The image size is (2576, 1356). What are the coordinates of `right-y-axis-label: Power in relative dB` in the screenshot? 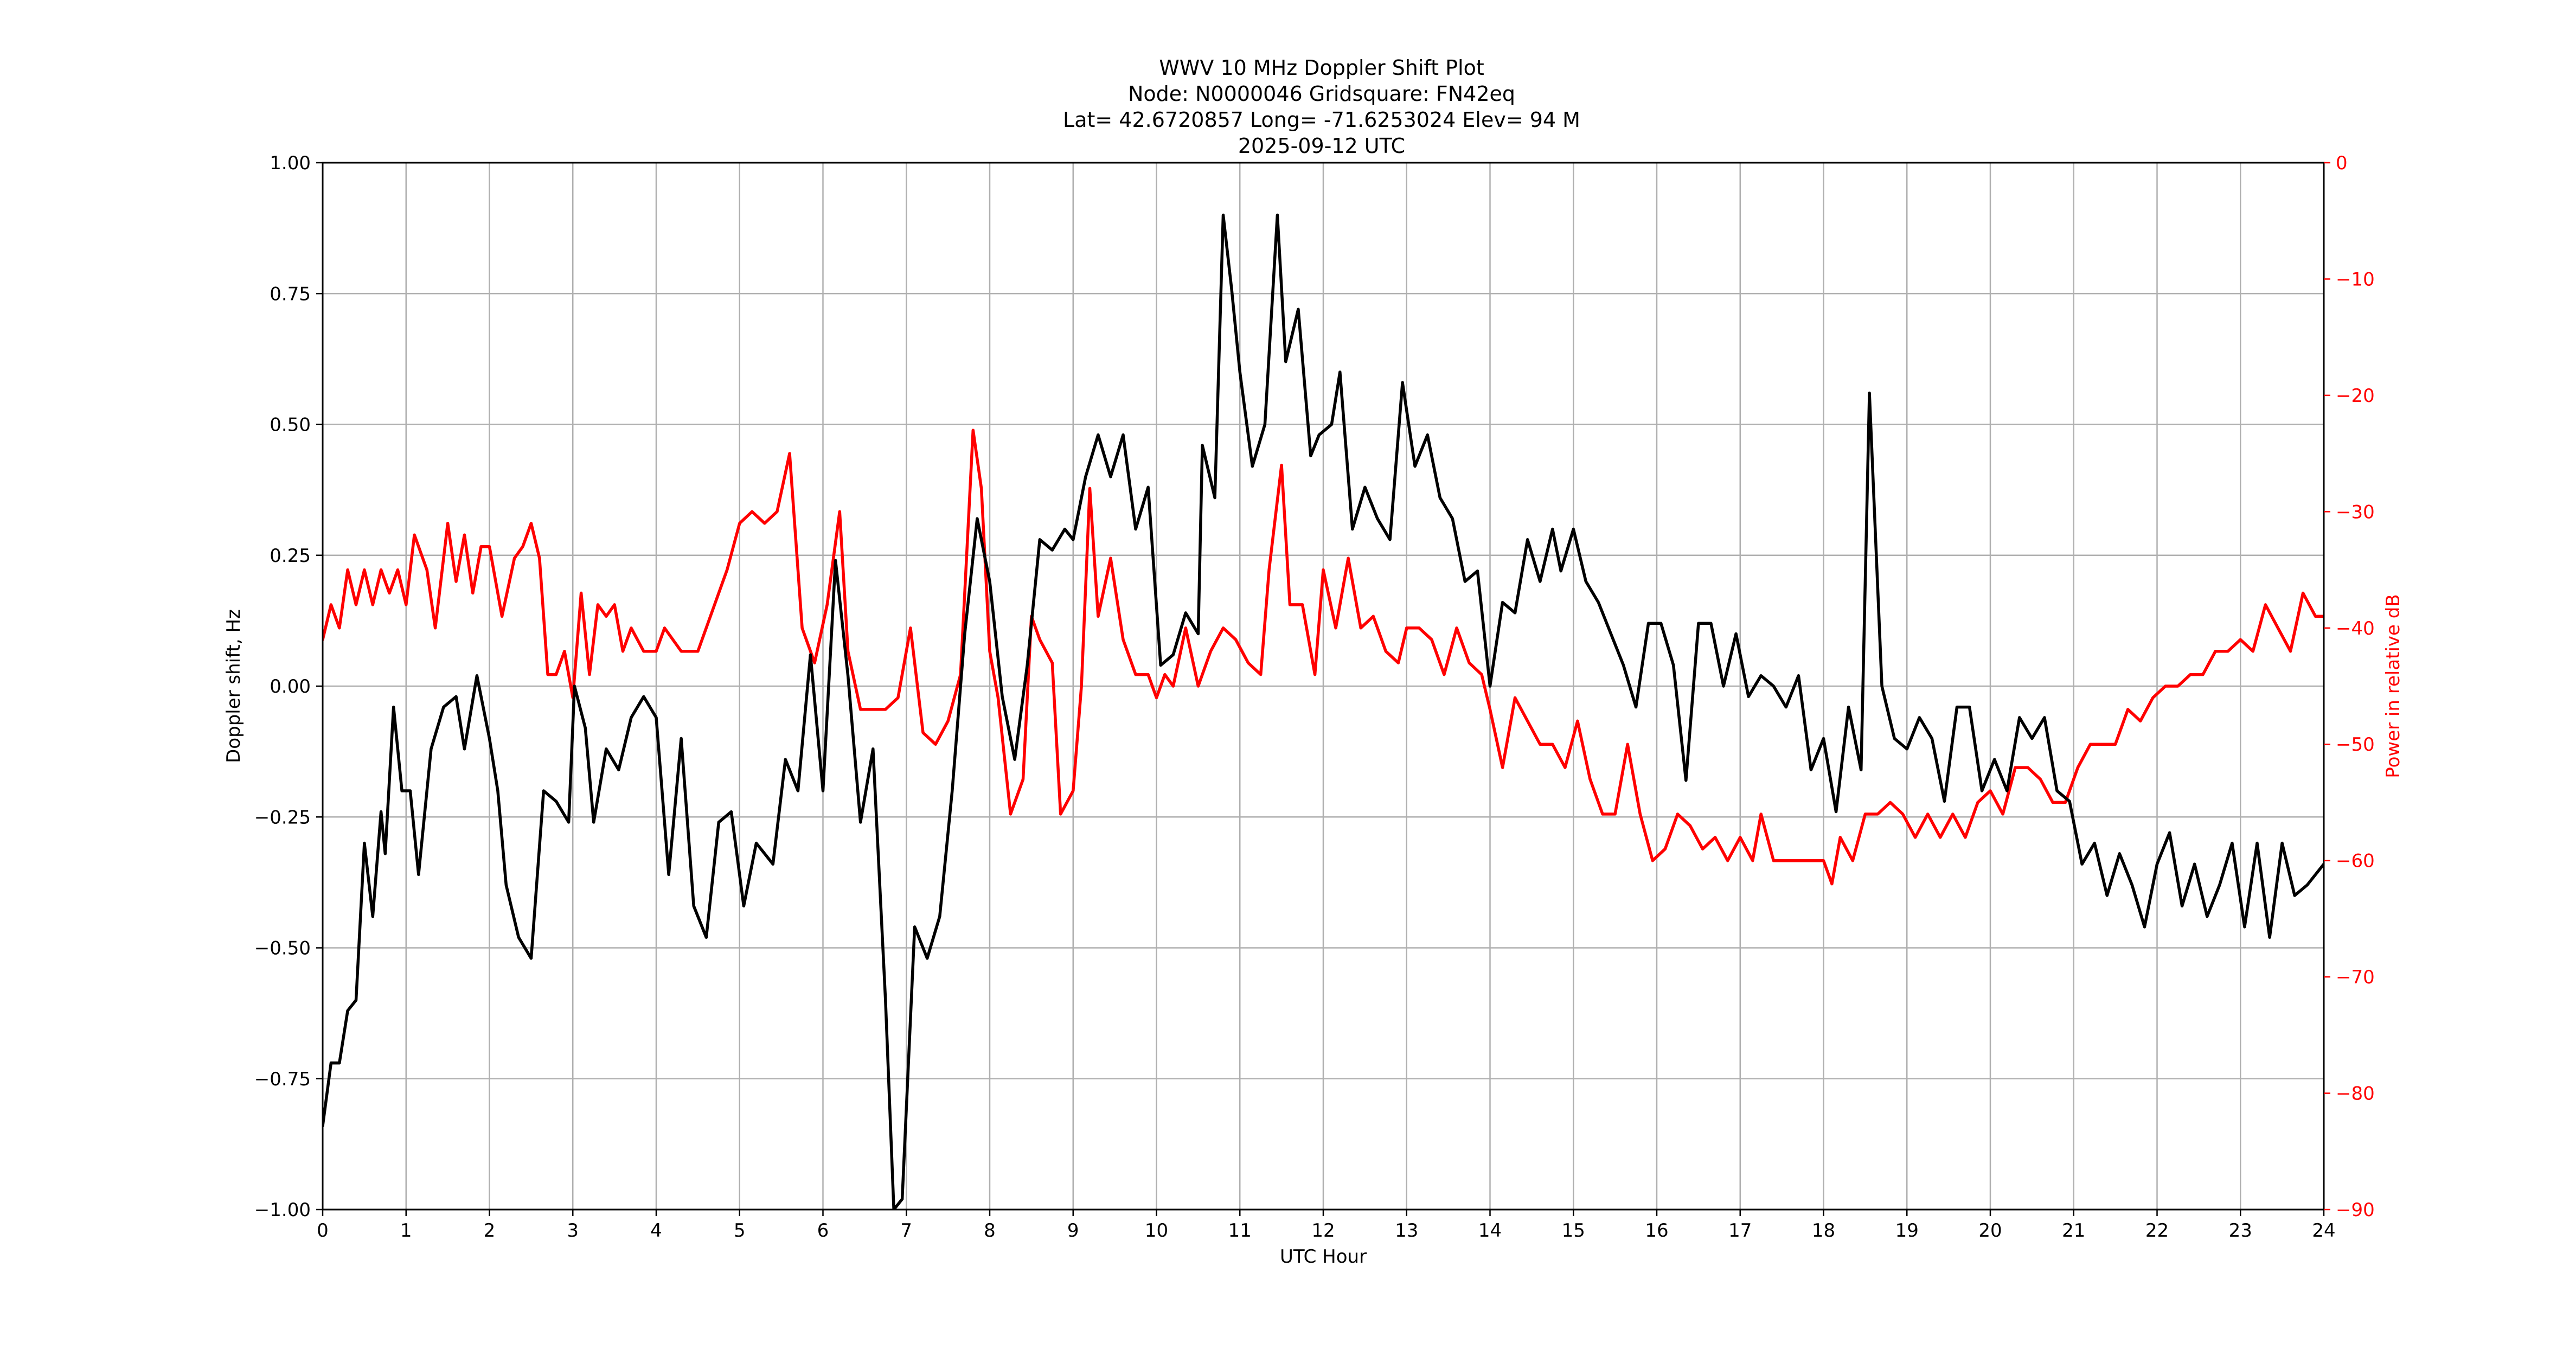 It's located at (2393, 686).